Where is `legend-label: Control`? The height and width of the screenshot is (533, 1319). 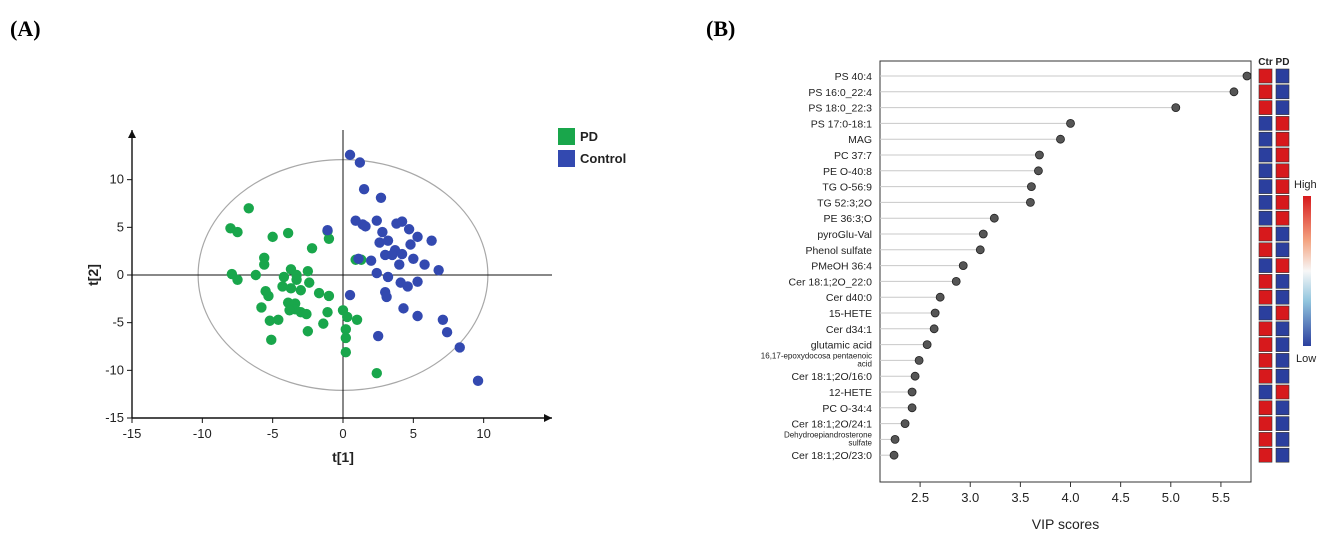
legend-label: Control is located at coordinates (603, 158).